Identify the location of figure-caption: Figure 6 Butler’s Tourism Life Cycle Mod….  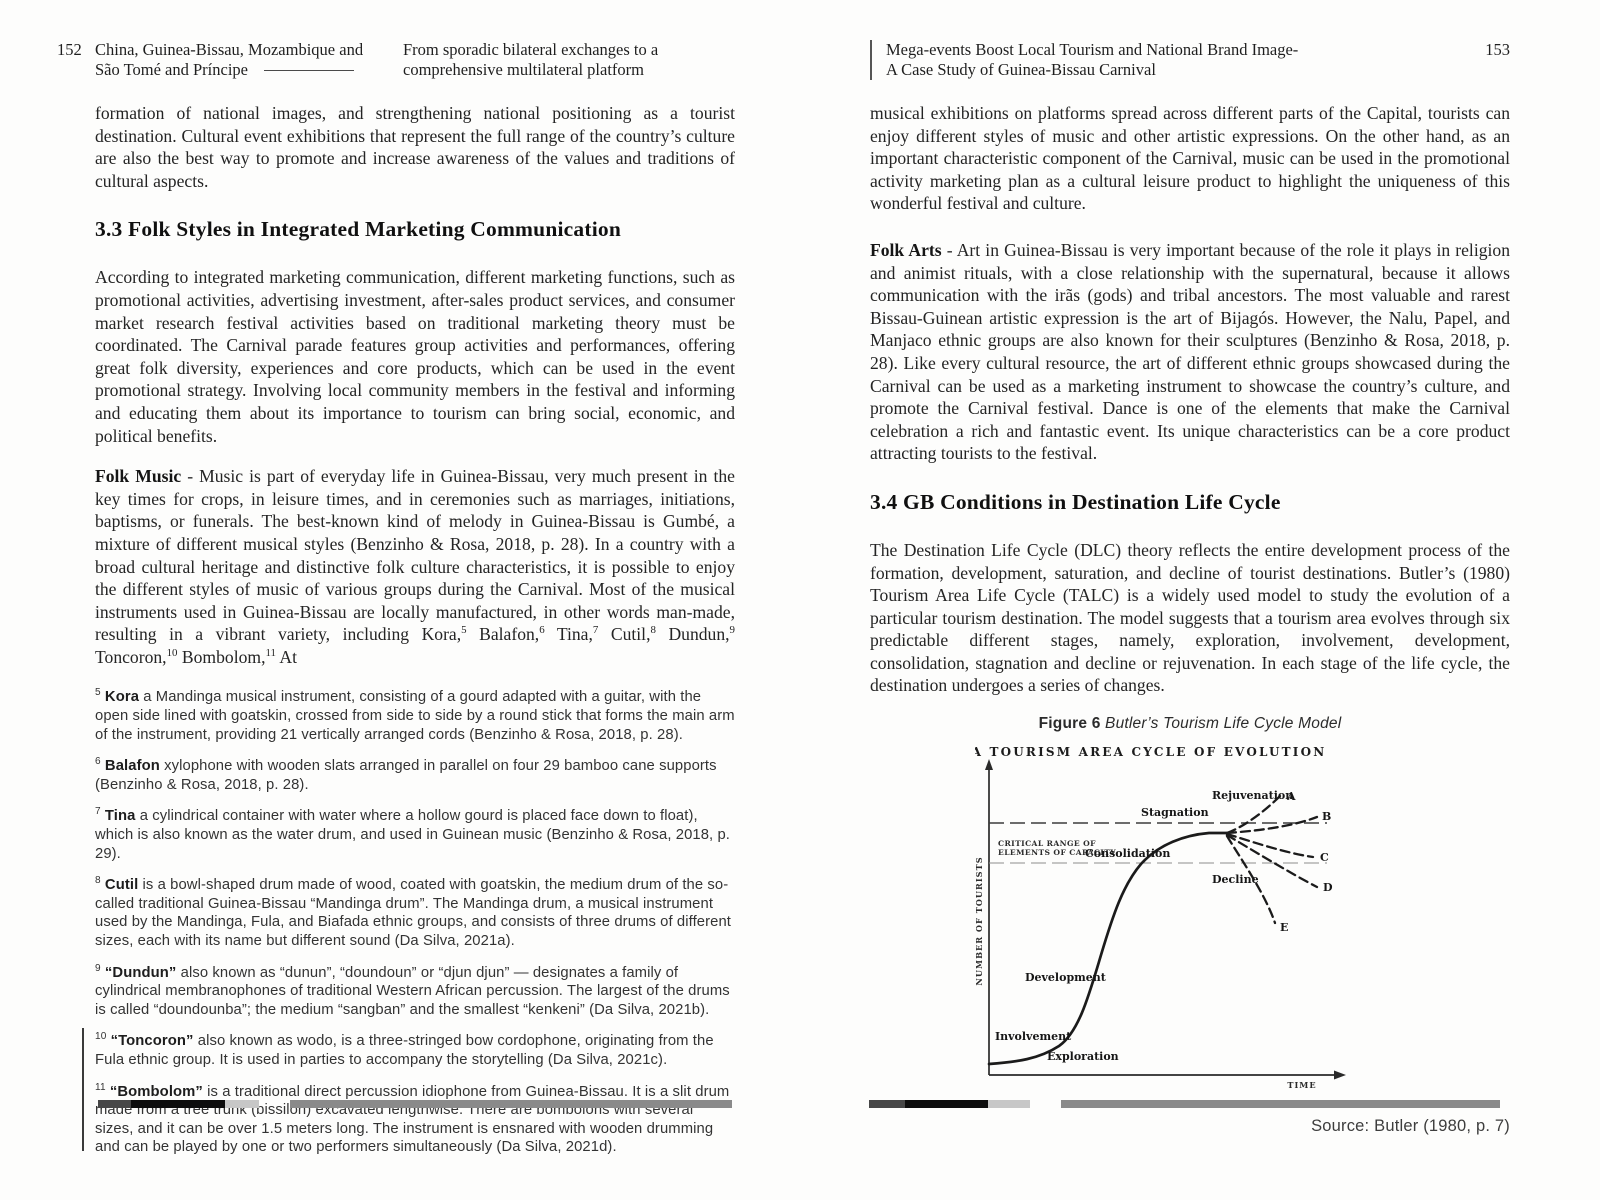
(1190, 724).